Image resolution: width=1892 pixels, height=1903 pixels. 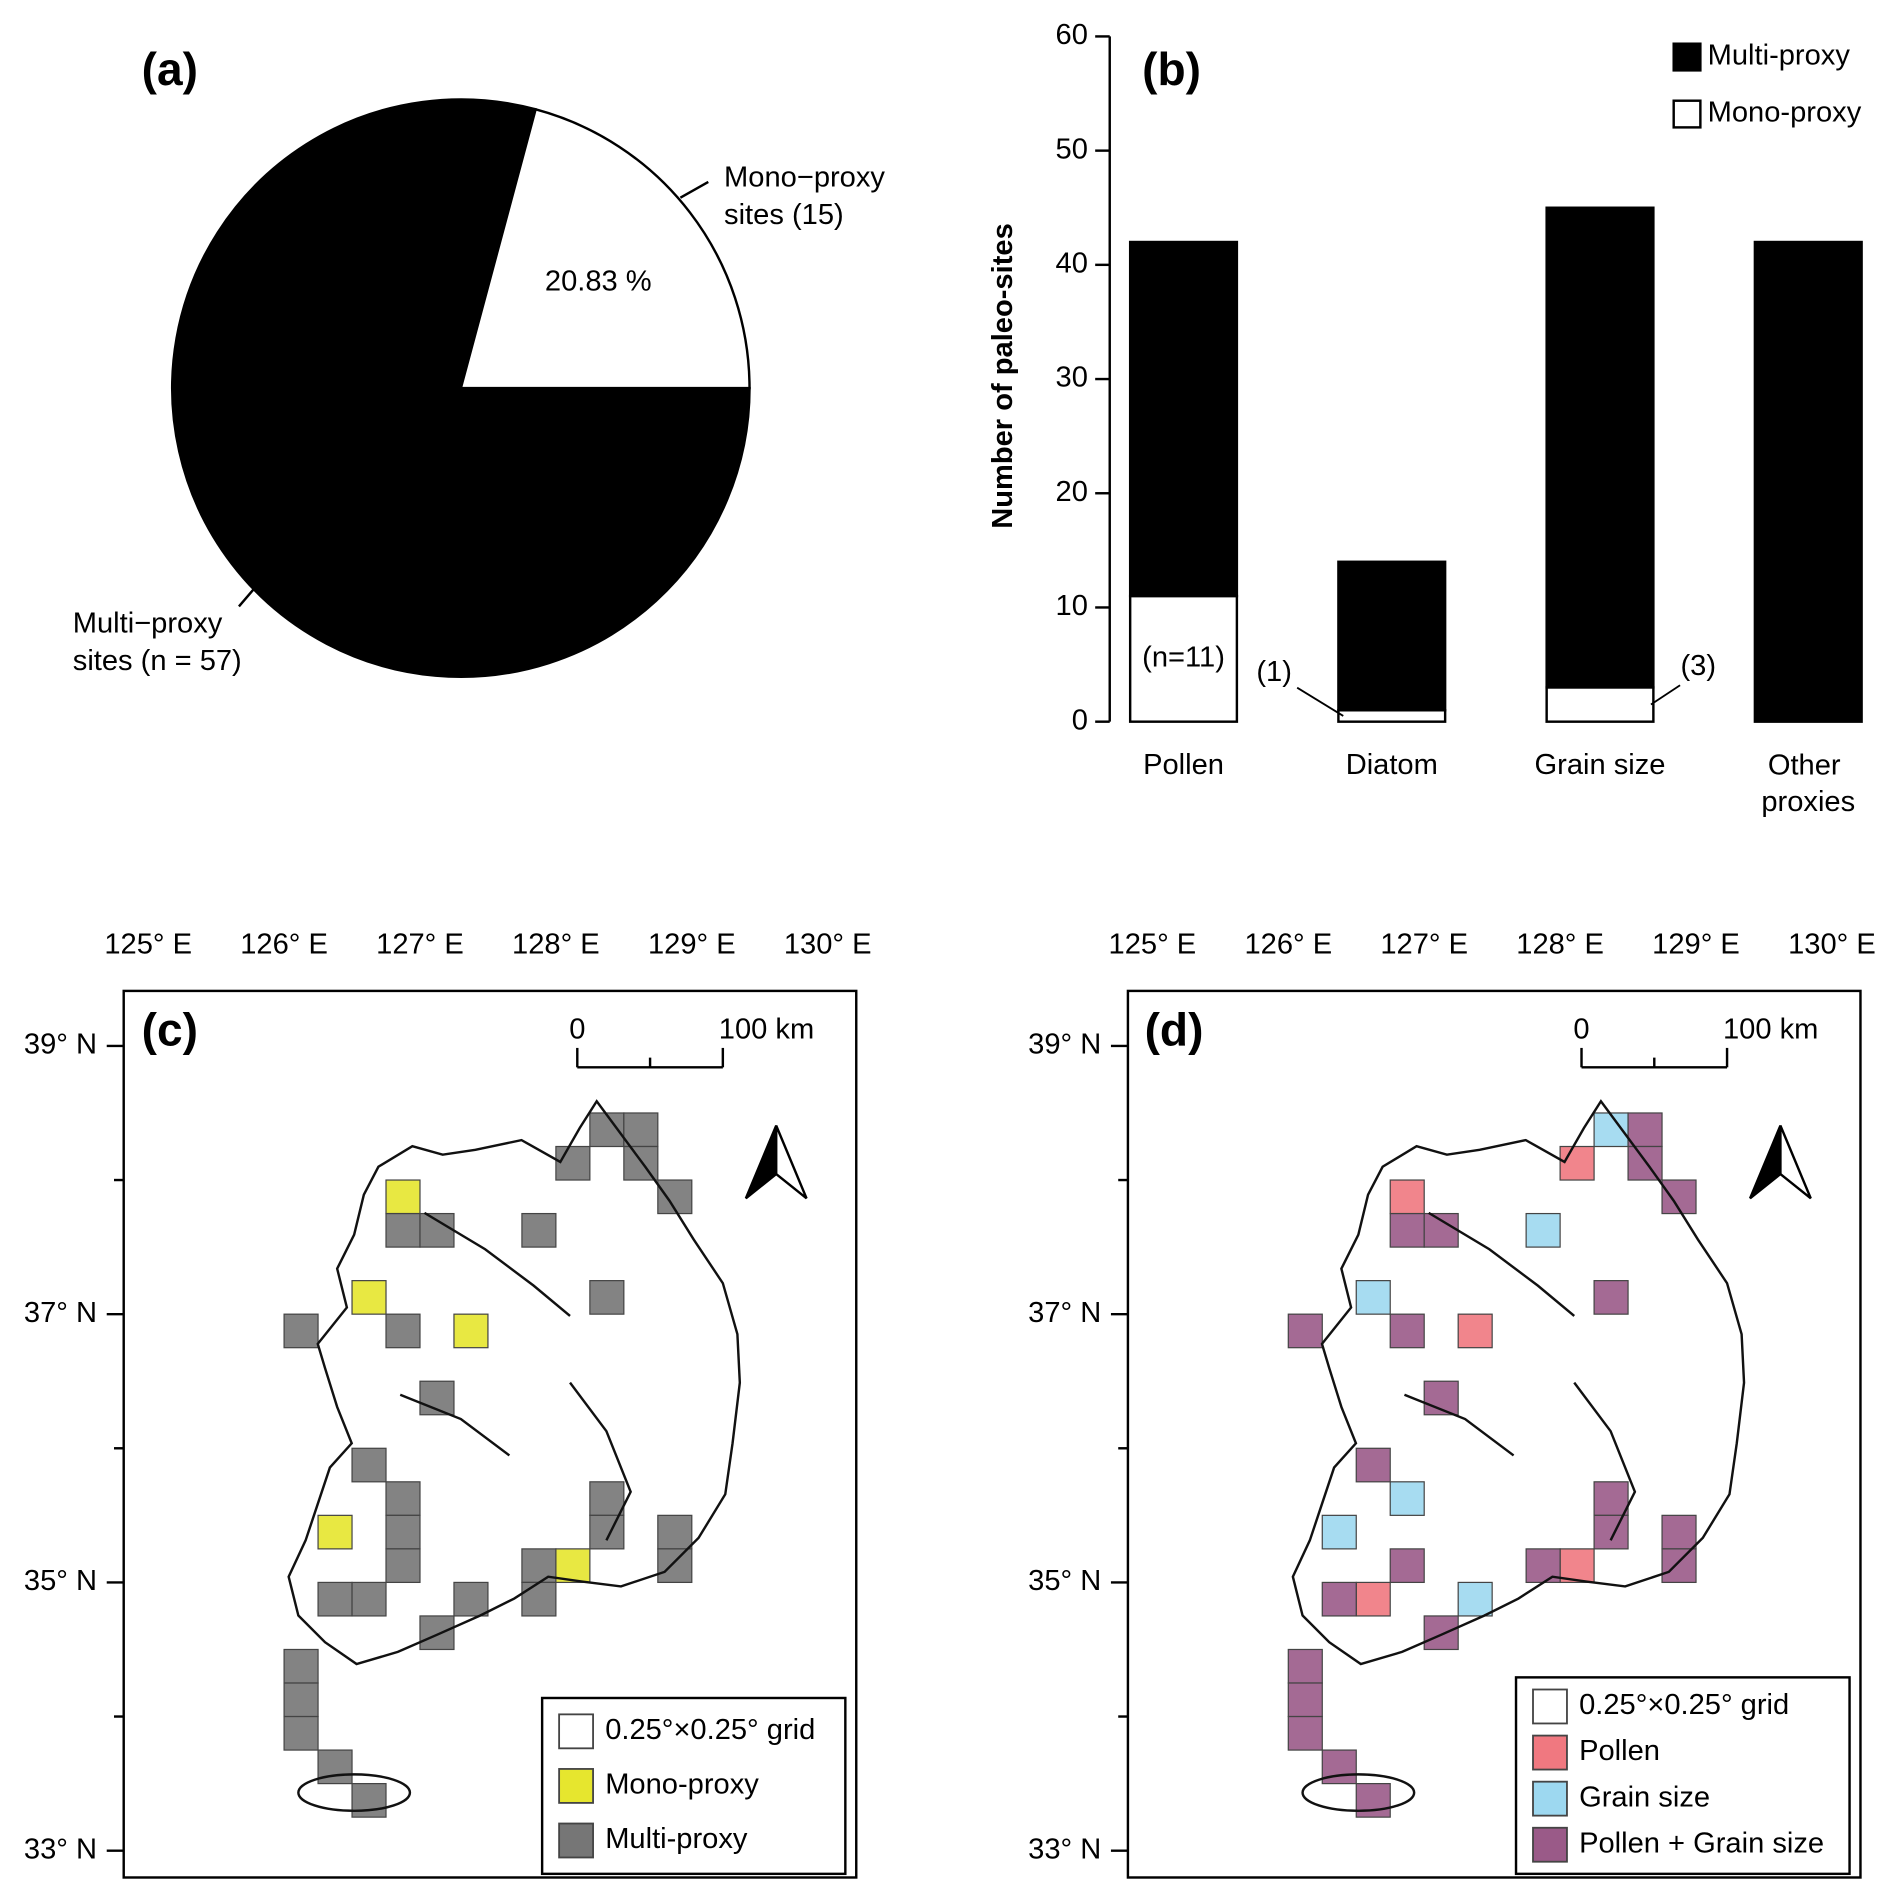 What do you see at coordinates (1174, 1030) in the screenshot?
I see `panel-label: (d)` at bounding box center [1174, 1030].